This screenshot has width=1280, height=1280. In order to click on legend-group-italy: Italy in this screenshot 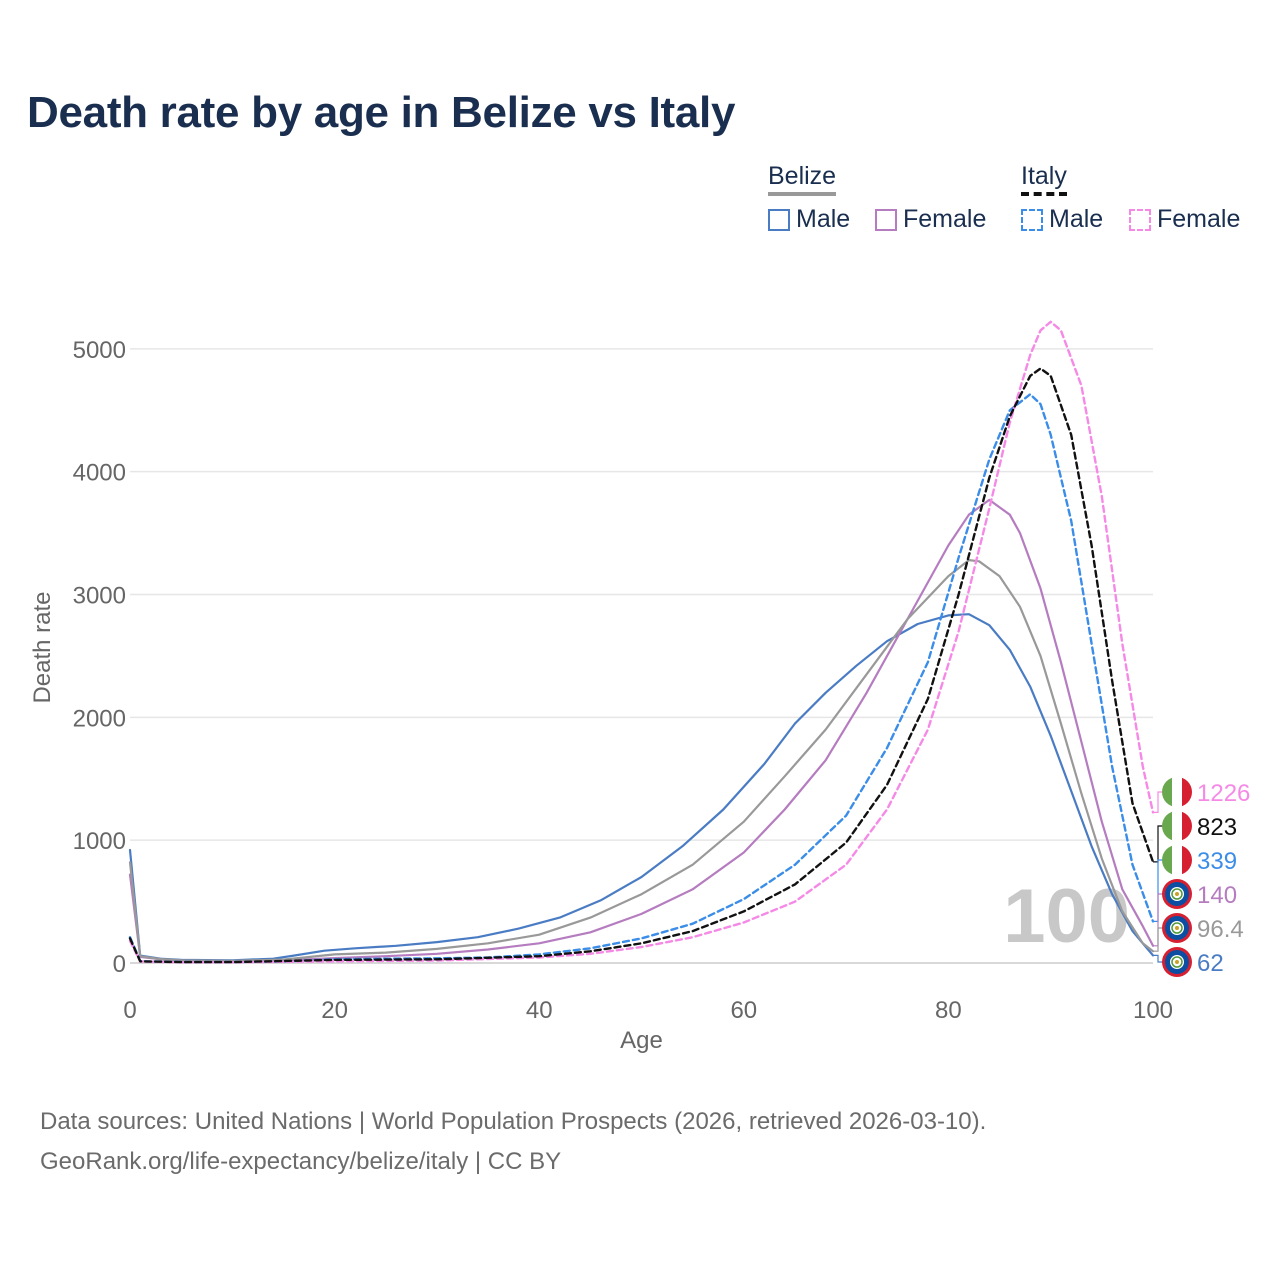, I will do `click(1044, 179)`.